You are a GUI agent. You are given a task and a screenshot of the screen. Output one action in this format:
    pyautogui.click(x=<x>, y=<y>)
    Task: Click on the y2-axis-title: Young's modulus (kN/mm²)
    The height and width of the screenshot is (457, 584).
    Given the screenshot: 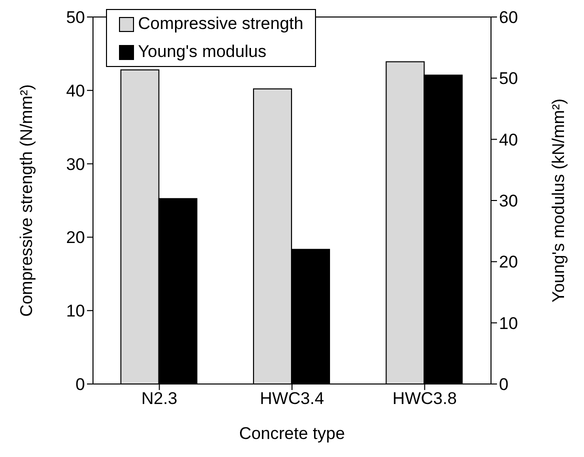 What is the action you would take?
    pyautogui.click(x=558, y=200)
    